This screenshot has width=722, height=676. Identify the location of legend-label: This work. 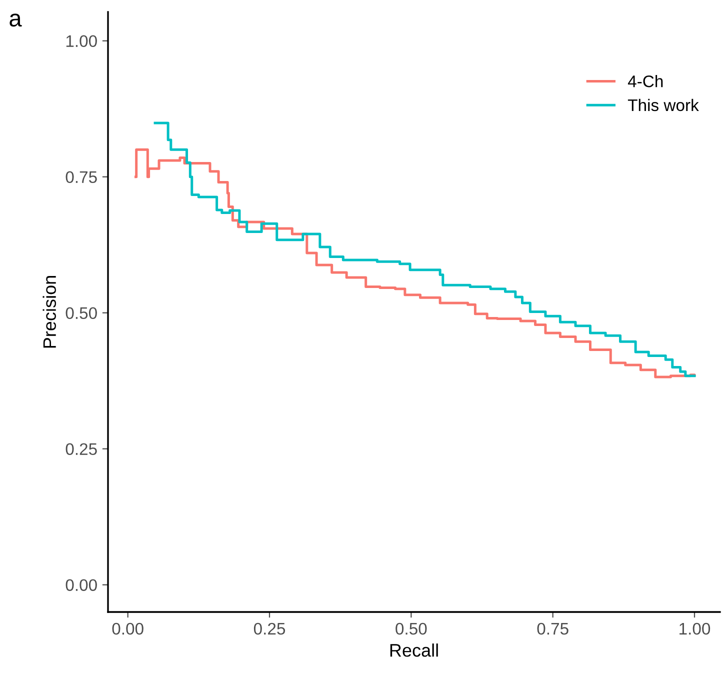
(663, 105).